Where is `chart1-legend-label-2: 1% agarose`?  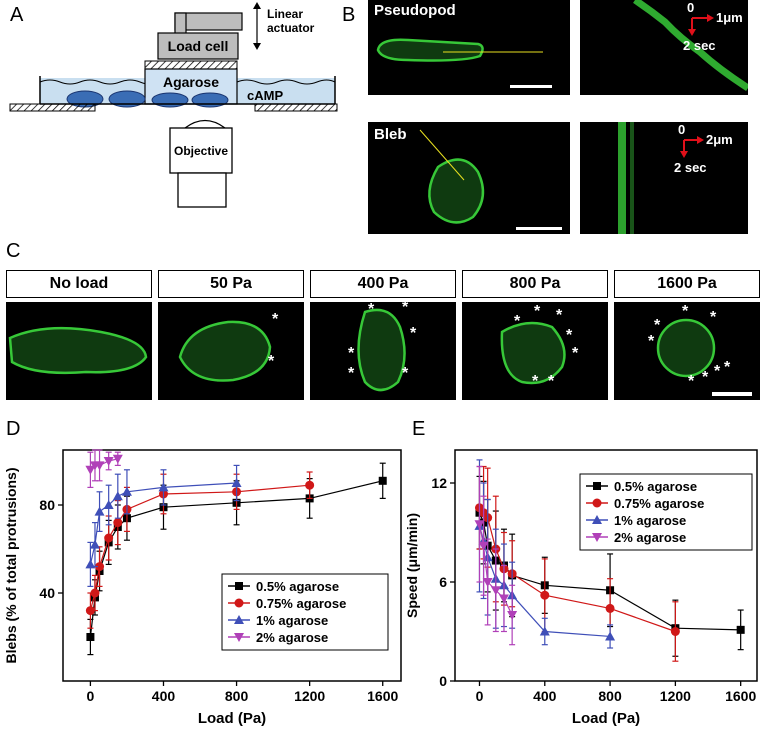 chart1-legend-label-2: 1% agarose is located at coordinates (650, 520).